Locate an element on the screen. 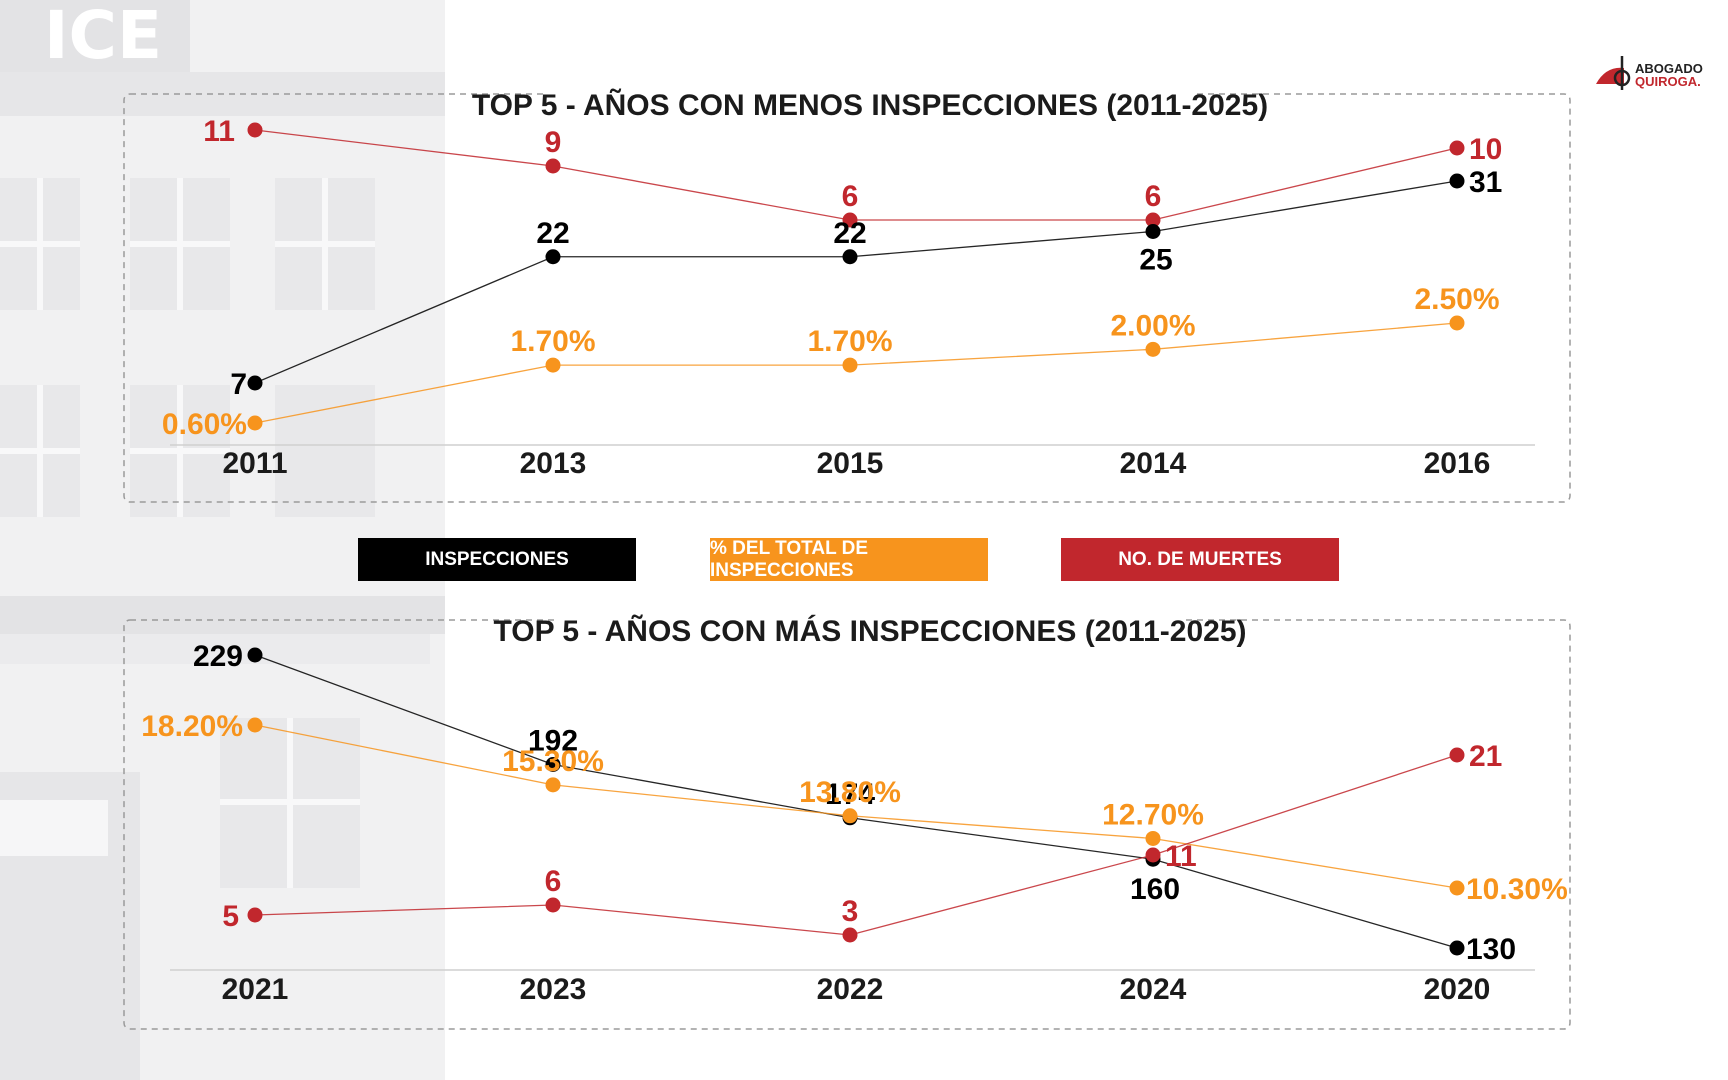  data-label: 18.20% is located at coordinates (192, 726).